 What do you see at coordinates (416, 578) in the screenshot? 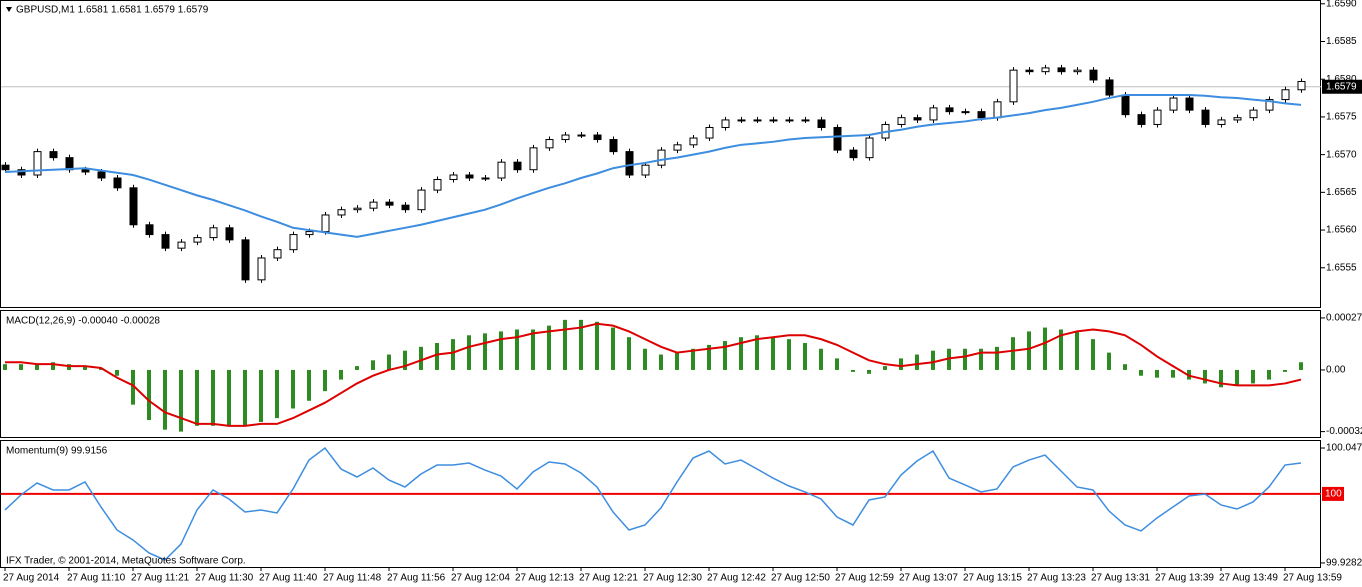
I see `x-tick-label: 27 Aug 11:56` at bounding box center [416, 578].